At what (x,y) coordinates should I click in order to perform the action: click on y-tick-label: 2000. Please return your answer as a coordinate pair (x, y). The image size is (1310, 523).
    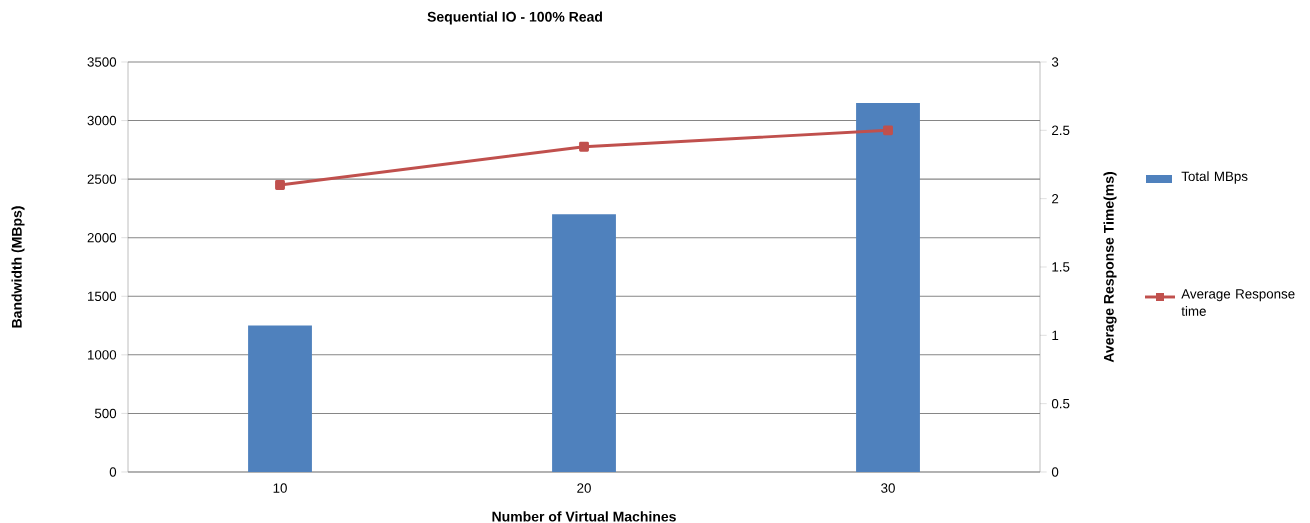
    Looking at the image, I should click on (102, 237).